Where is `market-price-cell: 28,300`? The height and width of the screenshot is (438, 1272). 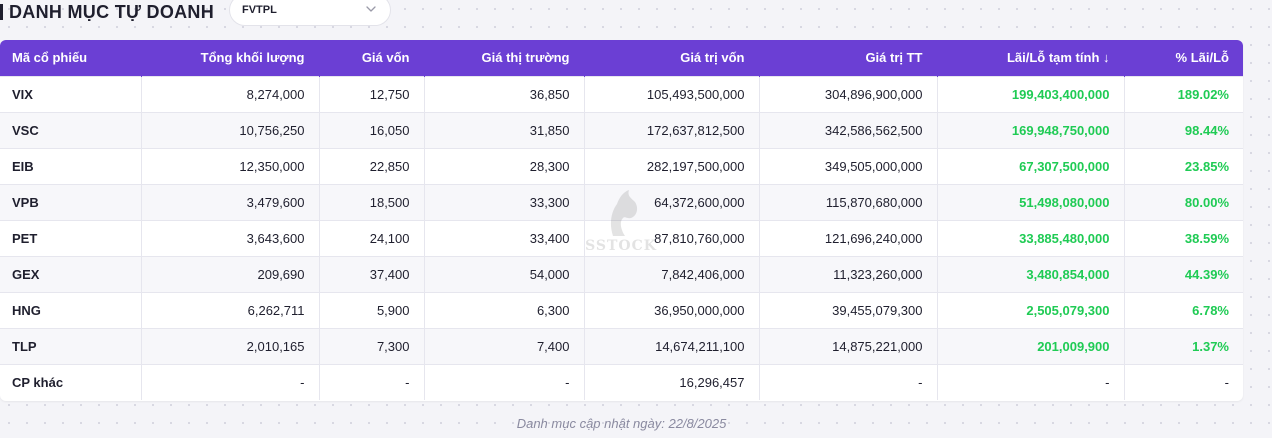
market-price-cell: 28,300 is located at coordinates (504, 166).